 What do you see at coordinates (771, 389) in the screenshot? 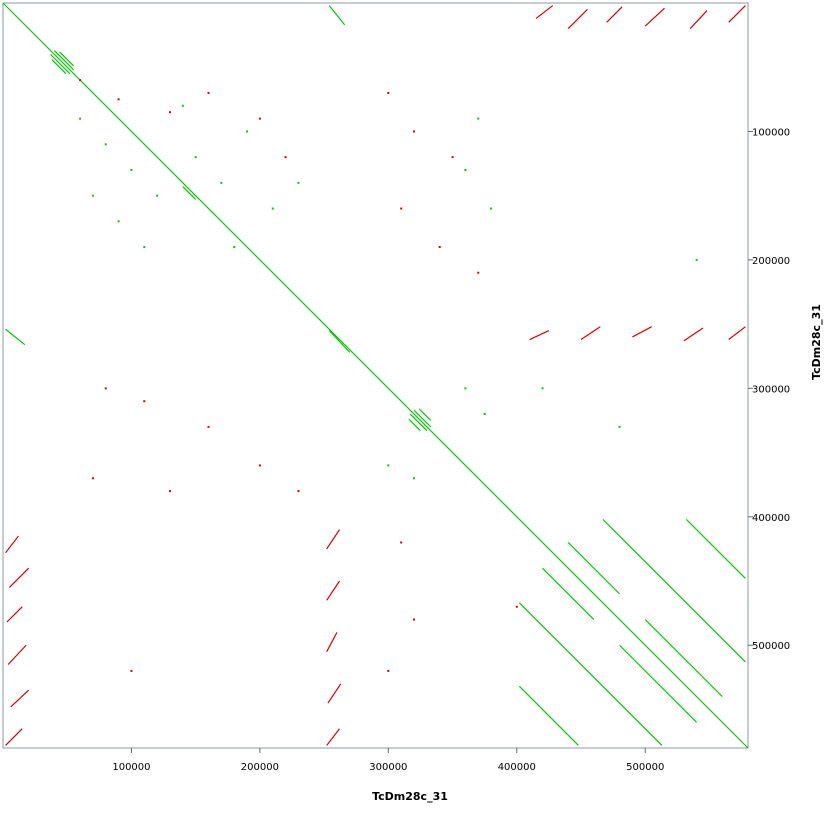
I see `y-tick-label: 300000` at bounding box center [771, 389].